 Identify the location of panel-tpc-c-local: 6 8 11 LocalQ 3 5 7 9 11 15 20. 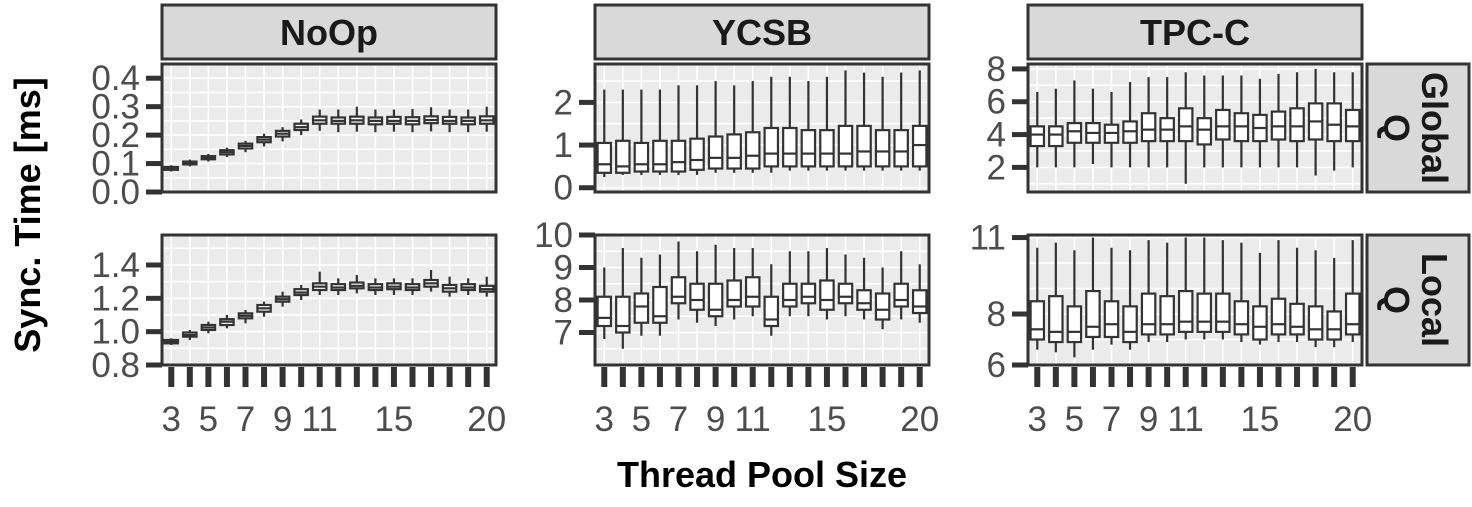
(1220, 329).